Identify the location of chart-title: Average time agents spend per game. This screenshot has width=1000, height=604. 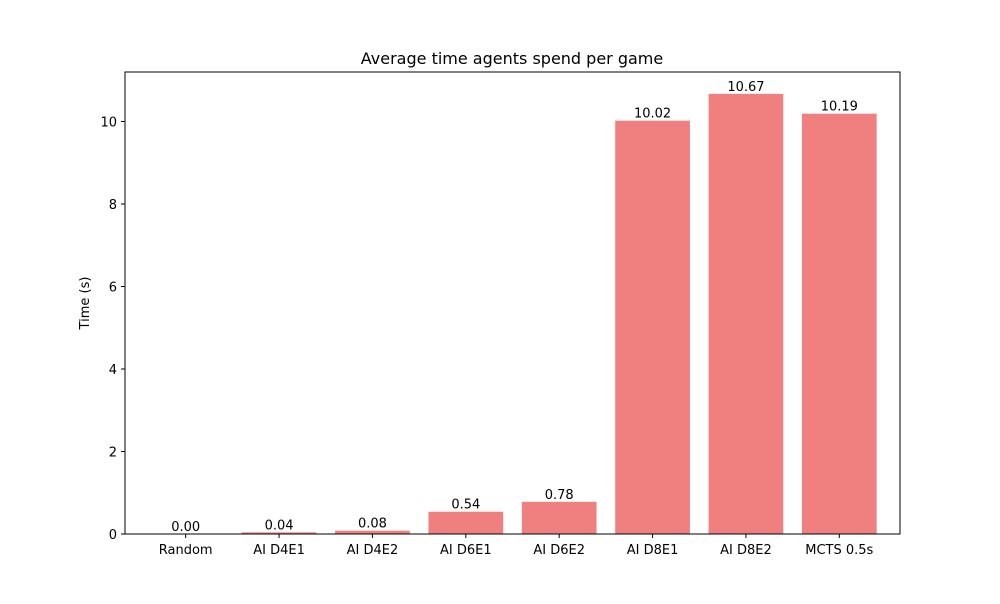
(512, 58).